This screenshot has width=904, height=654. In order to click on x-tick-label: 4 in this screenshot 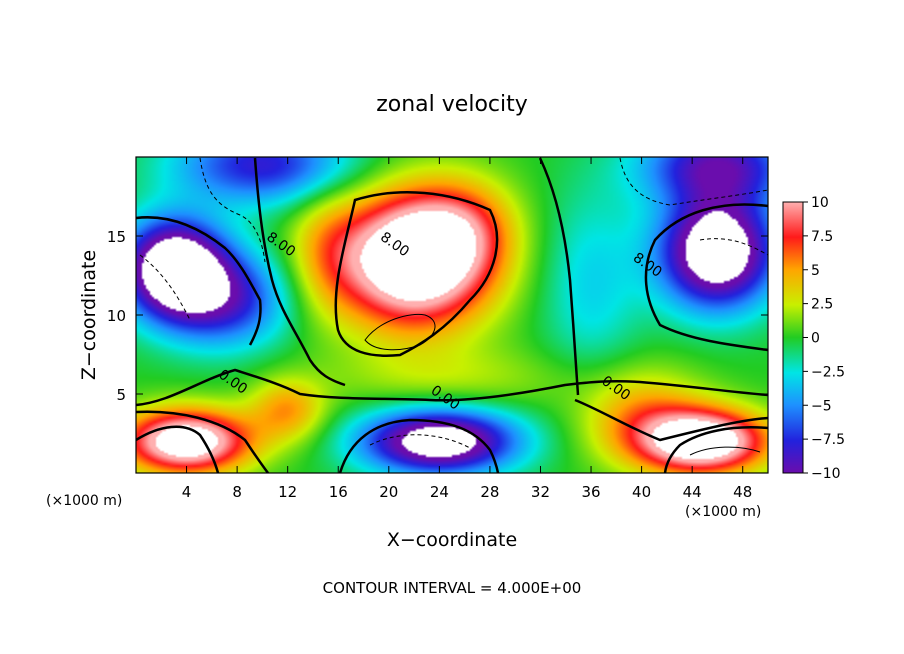, I will do `click(187, 492)`.